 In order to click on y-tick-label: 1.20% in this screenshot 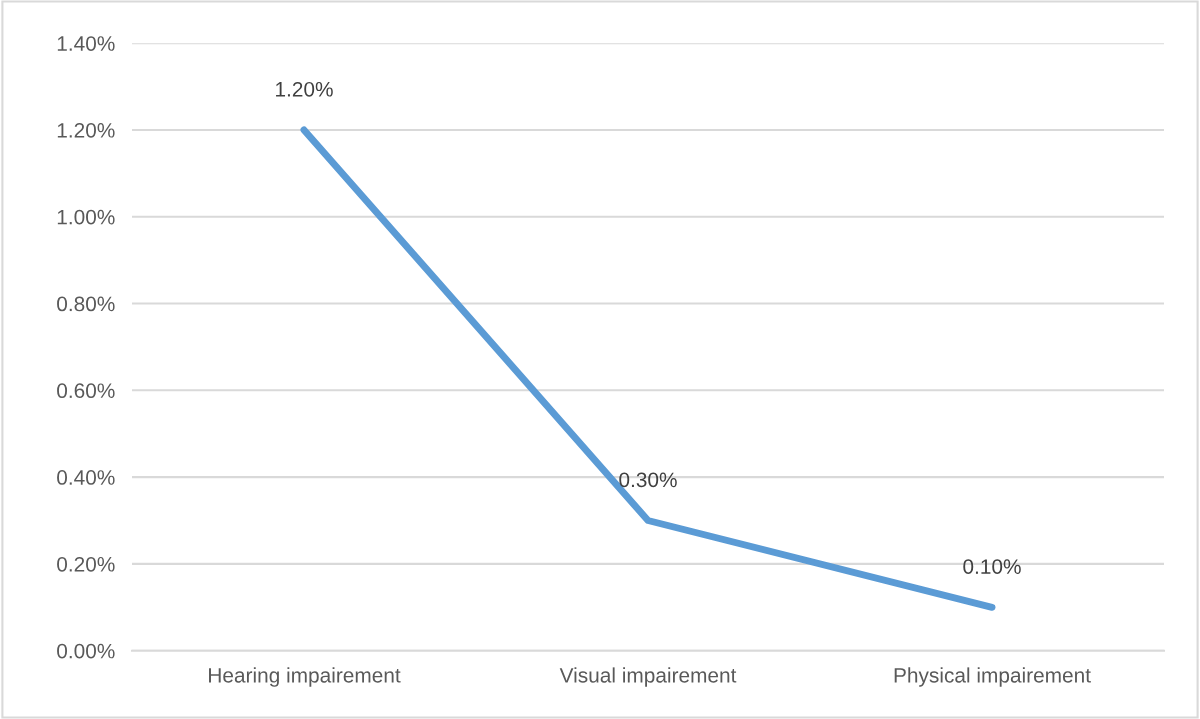, I will do `click(86, 130)`.